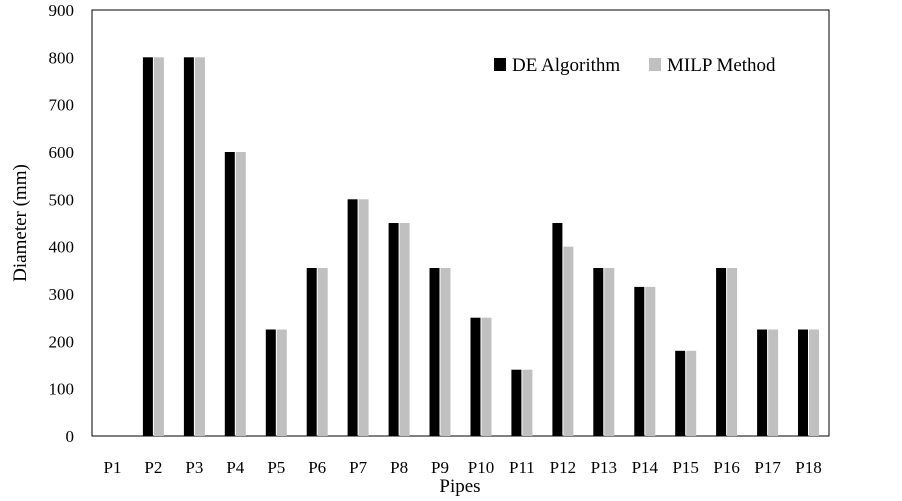 This screenshot has width=902, height=501. I want to click on bar-de-p2, so click(147, 247).